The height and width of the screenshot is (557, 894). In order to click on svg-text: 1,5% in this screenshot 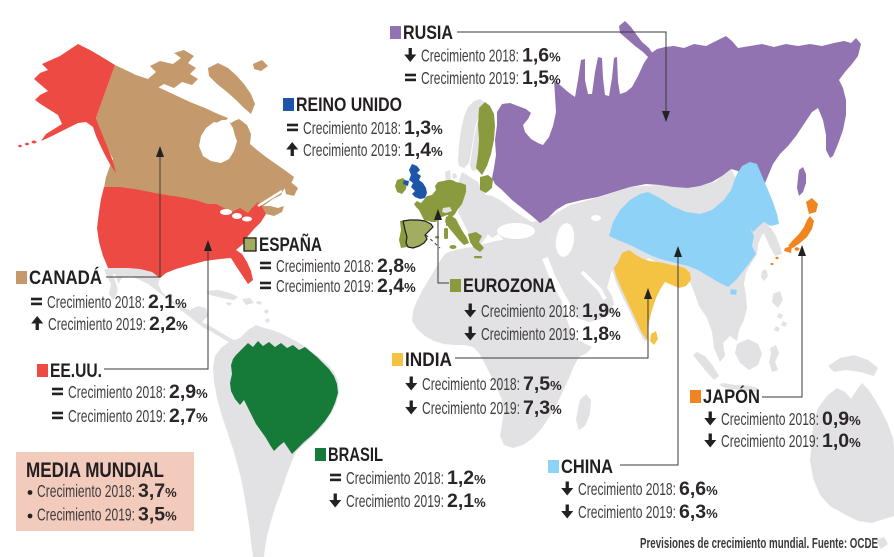, I will do `click(541, 78)`.